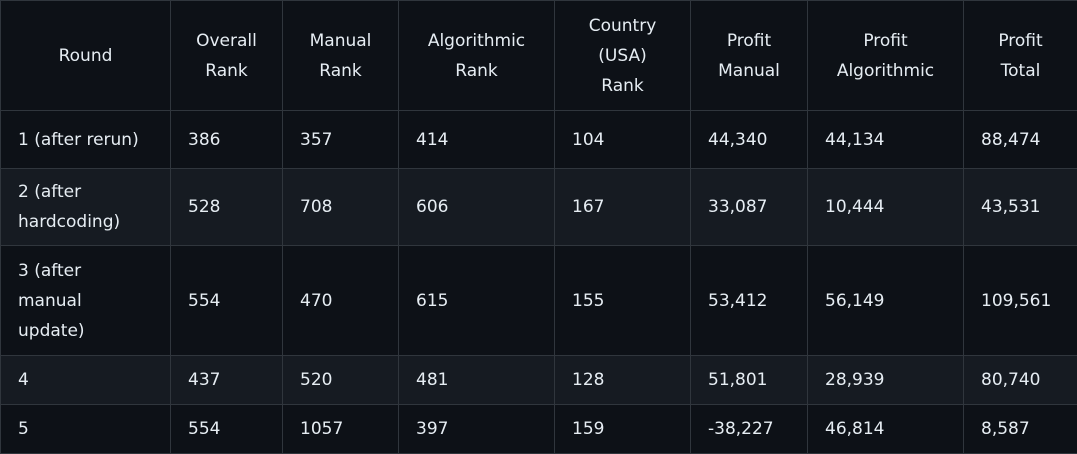 This screenshot has height=454, width=1077. What do you see at coordinates (1020, 207) in the screenshot?
I see `cell-profit-total: 43,531` at bounding box center [1020, 207].